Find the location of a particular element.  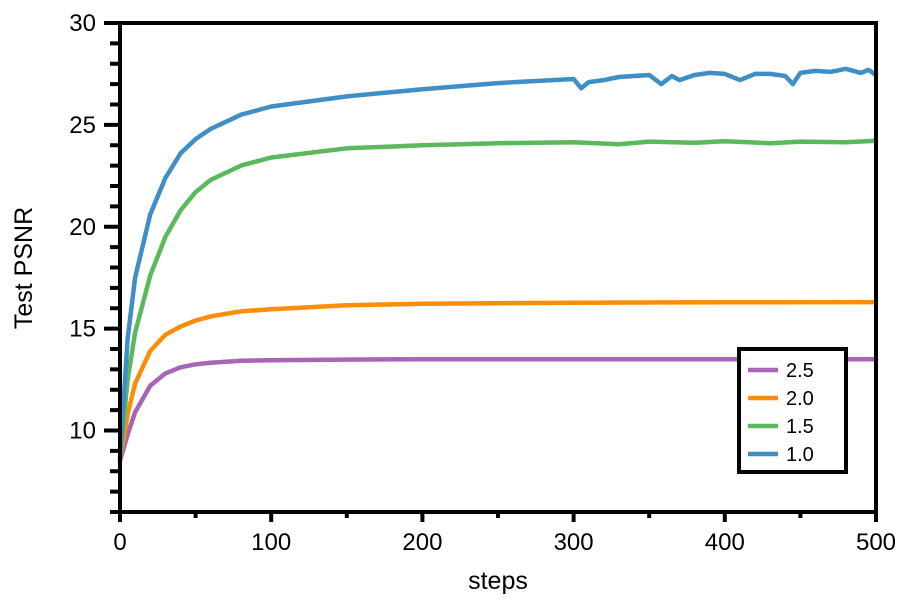

legend-label-2.5: 2.5 is located at coordinates (800, 371).